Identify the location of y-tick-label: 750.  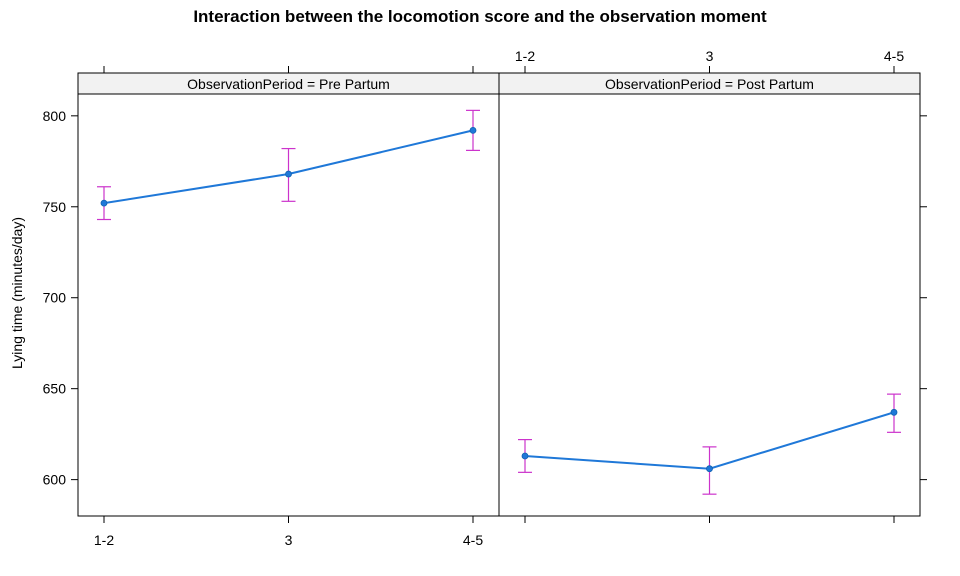
(55, 207).